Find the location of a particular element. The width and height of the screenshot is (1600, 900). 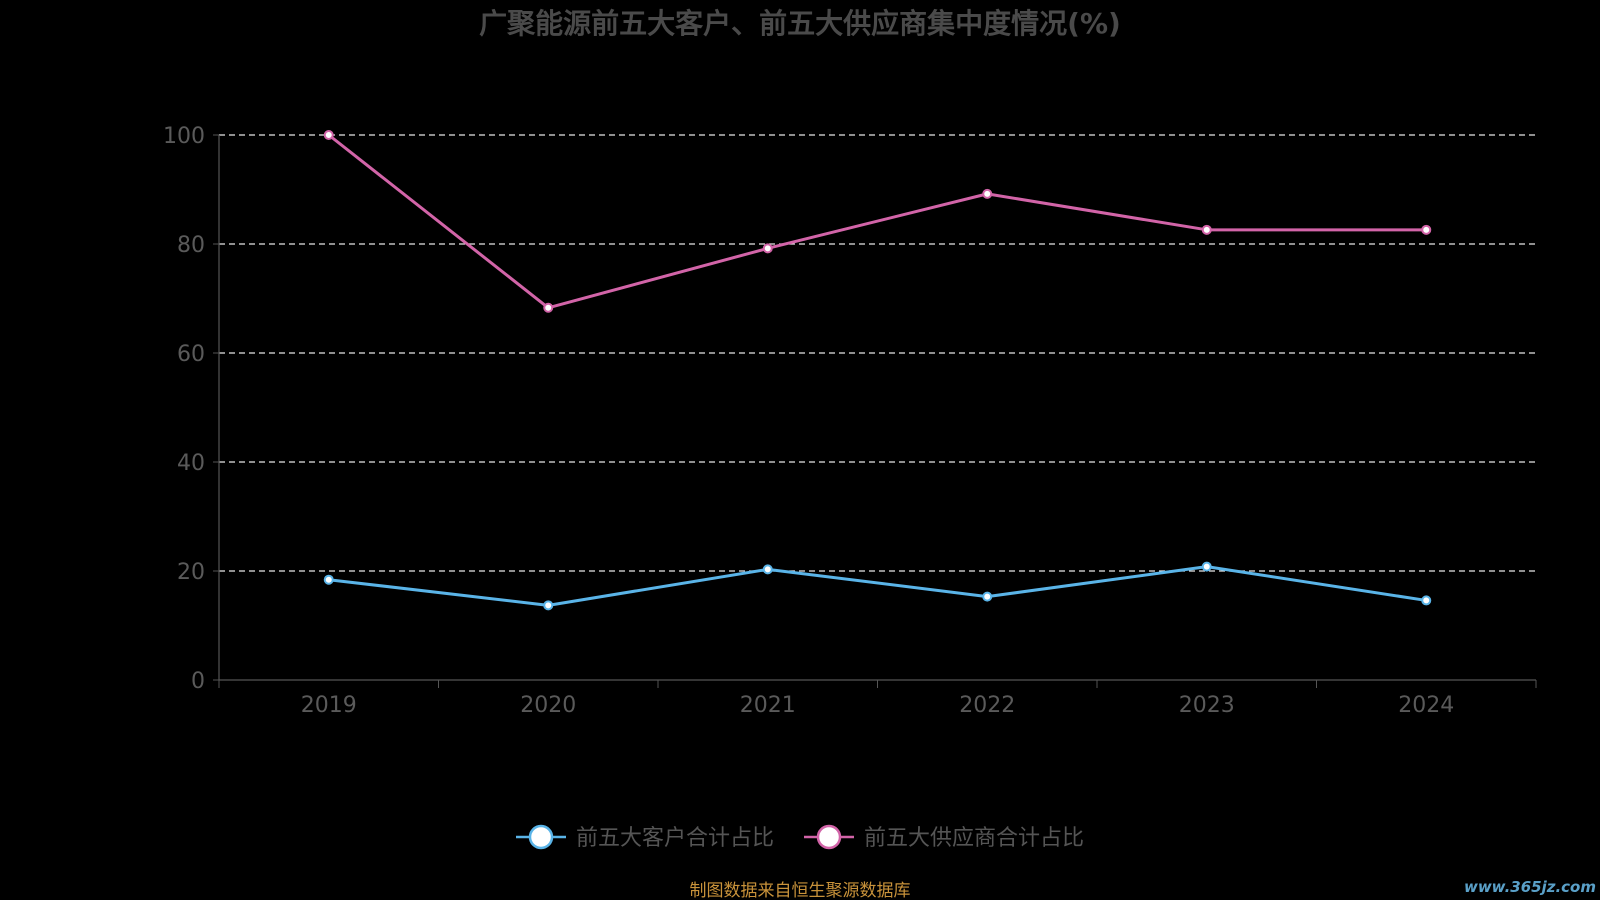

legend-label: 前五大供应商合计占比 is located at coordinates (974, 838).